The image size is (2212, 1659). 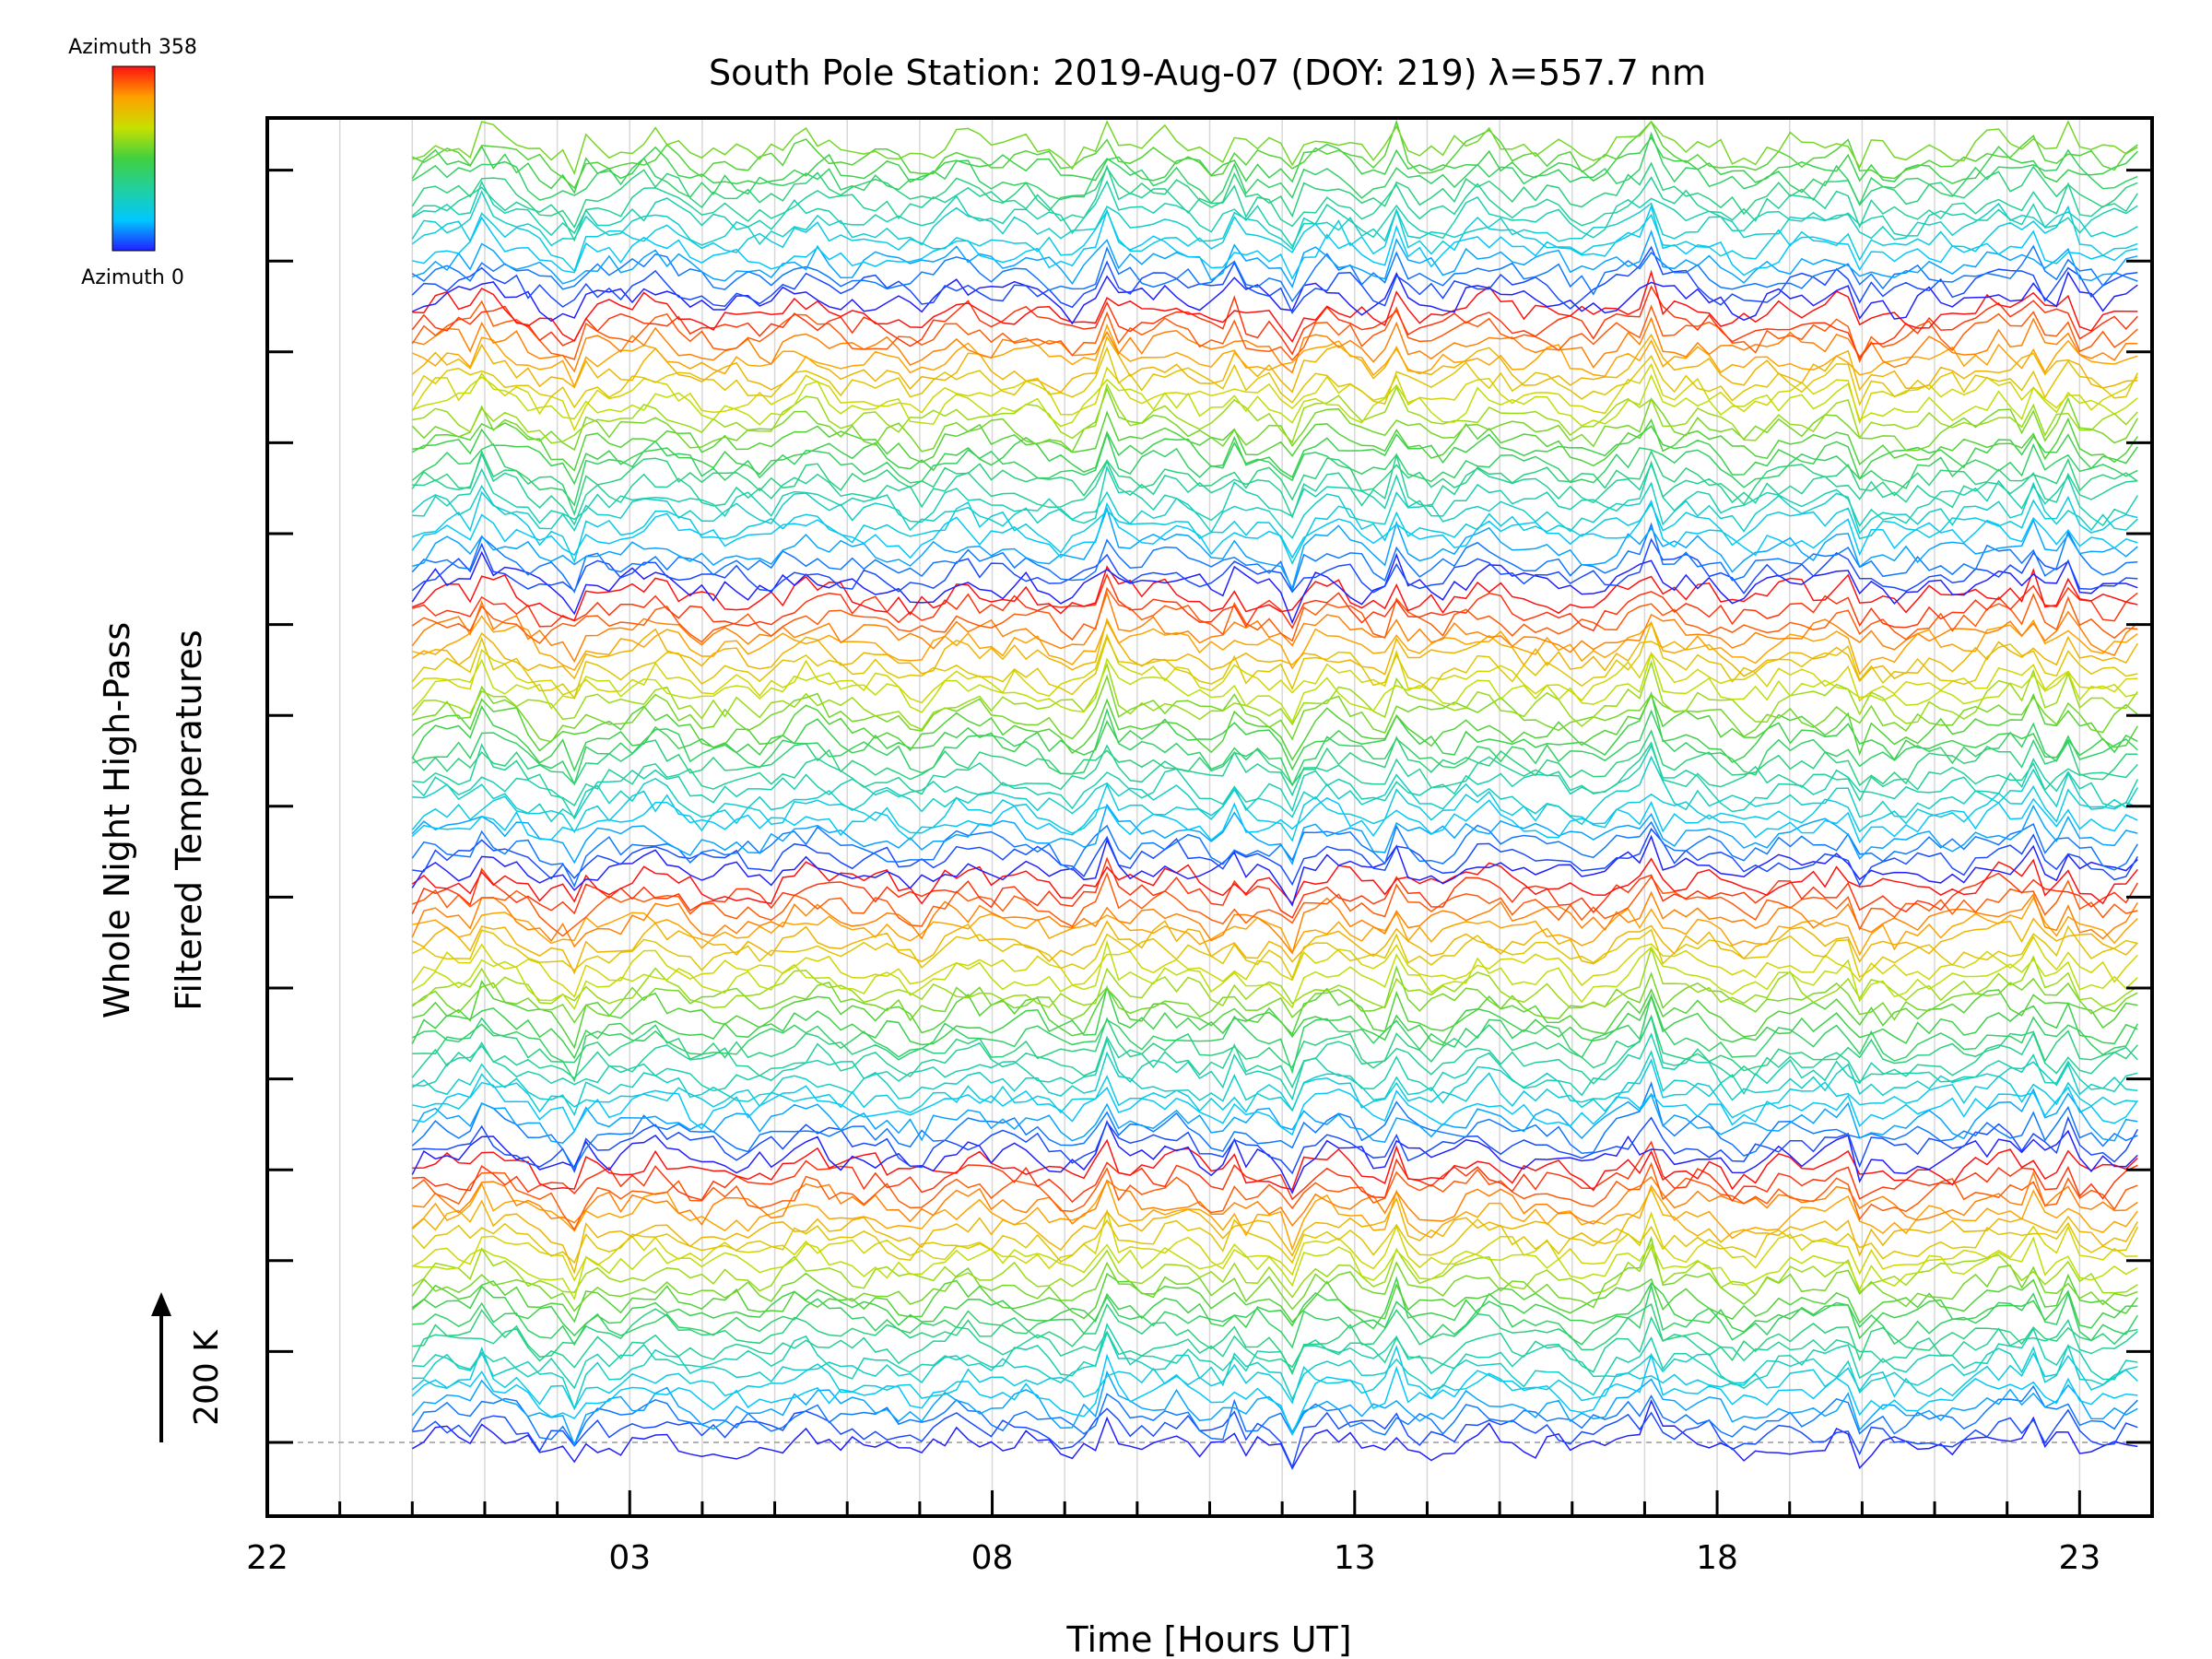 What do you see at coordinates (117, 820) in the screenshot?
I see `y-axis-label-line1: Whole Night High-Pass` at bounding box center [117, 820].